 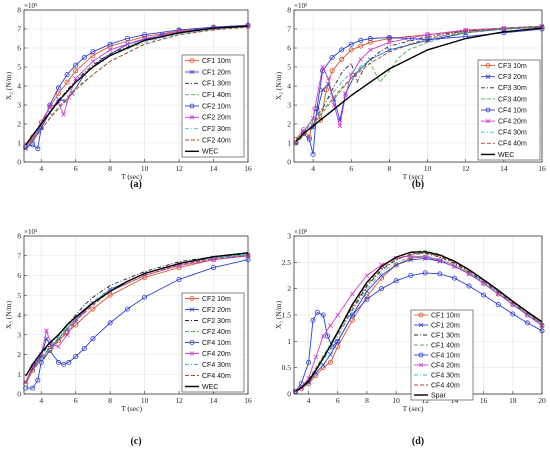 What do you see at coordinates (135, 441) in the screenshot?
I see `panel-label: (c)` at bounding box center [135, 441].